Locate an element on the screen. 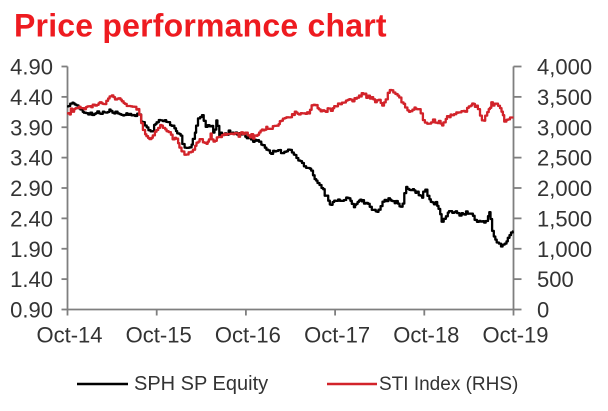 The height and width of the screenshot is (411, 608). svg-text: Oct-19 is located at coordinates (515, 335).